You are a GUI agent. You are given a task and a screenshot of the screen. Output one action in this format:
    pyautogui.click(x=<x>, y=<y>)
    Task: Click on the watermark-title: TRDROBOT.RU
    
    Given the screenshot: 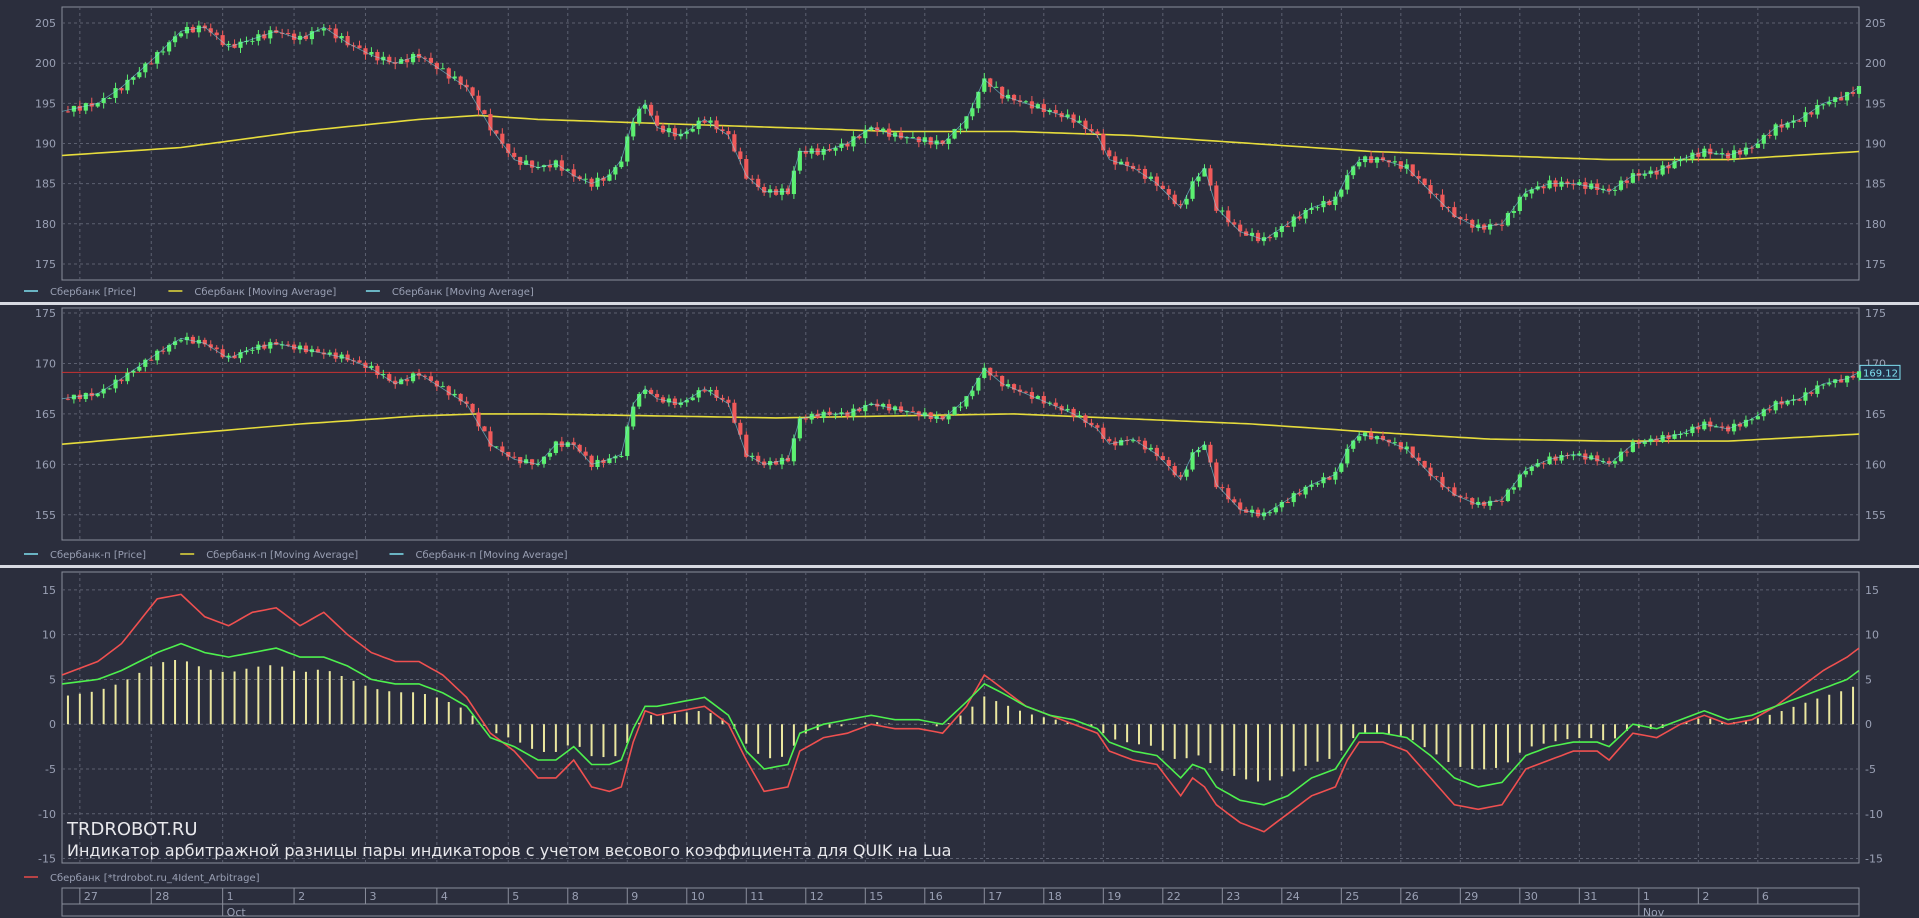 What is the action you would take?
    pyautogui.click(x=132, y=829)
    